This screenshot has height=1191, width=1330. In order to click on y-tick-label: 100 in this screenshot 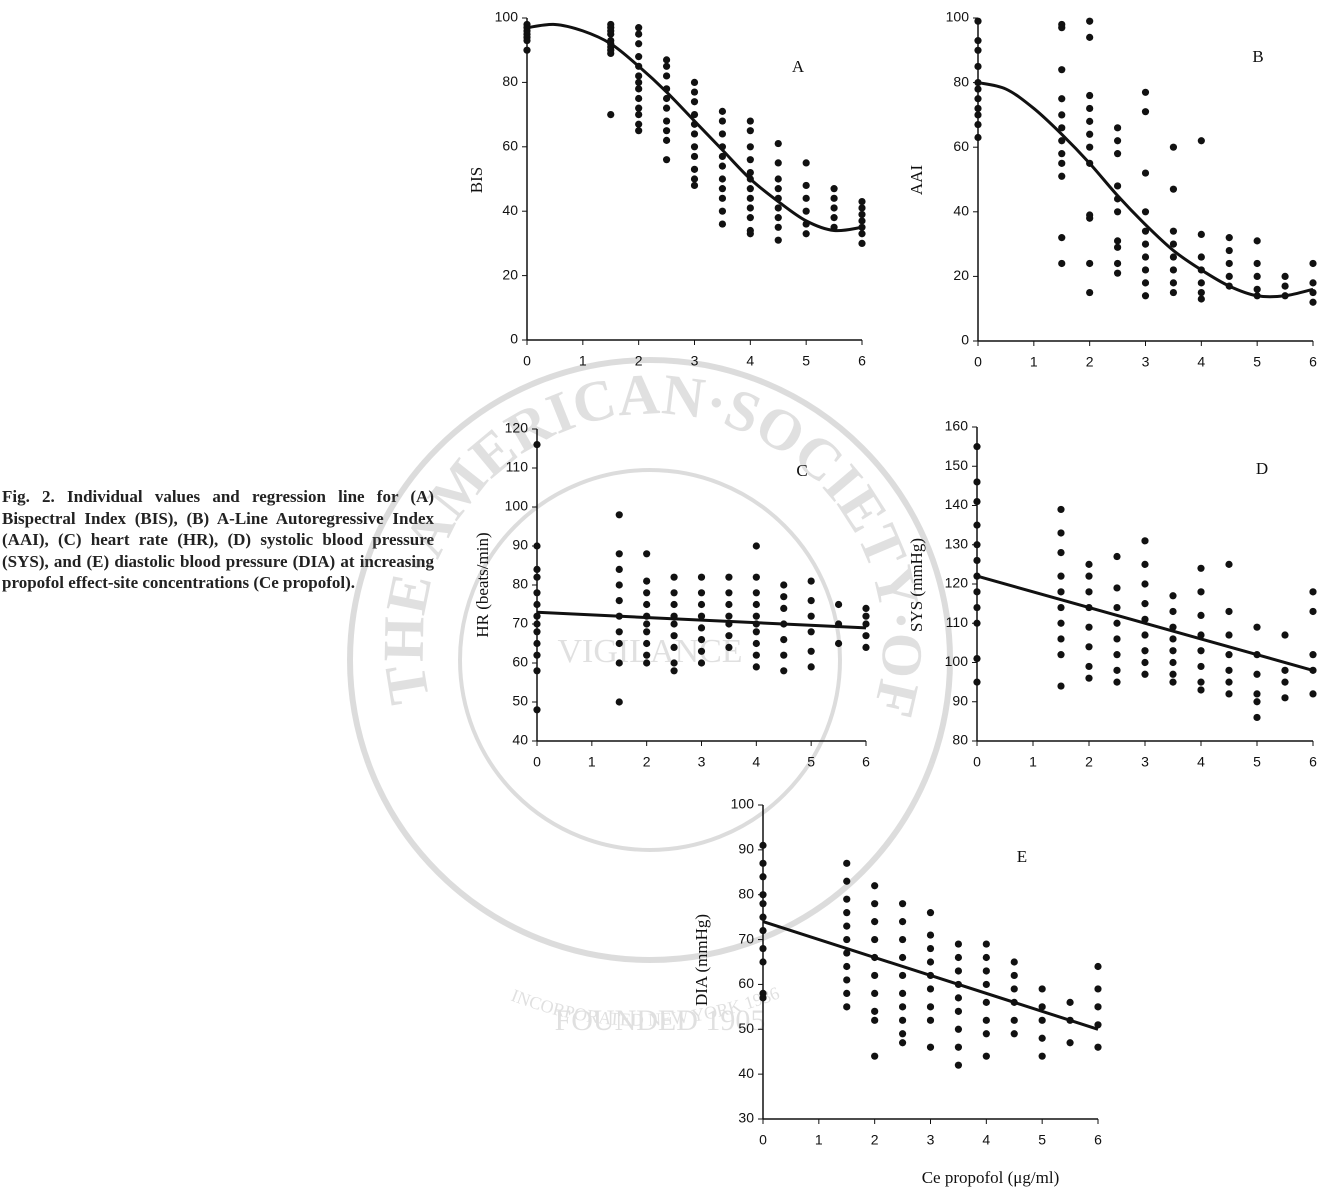, I will do `click(507, 17)`.